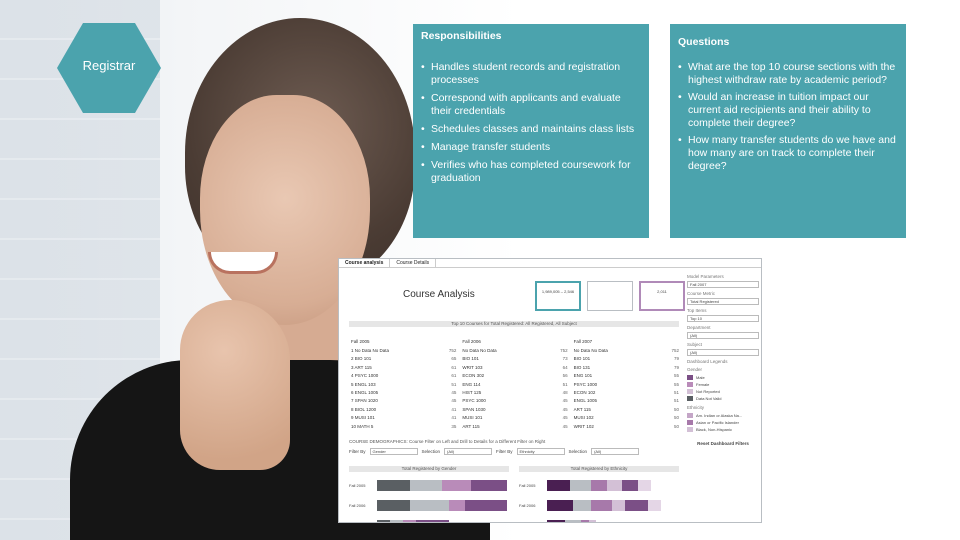 Image resolution: width=960 pixels, height=540 pixels. Describe the element at coordinates (454, 359) in the screenshot. I see `course-count: 65` at that location.